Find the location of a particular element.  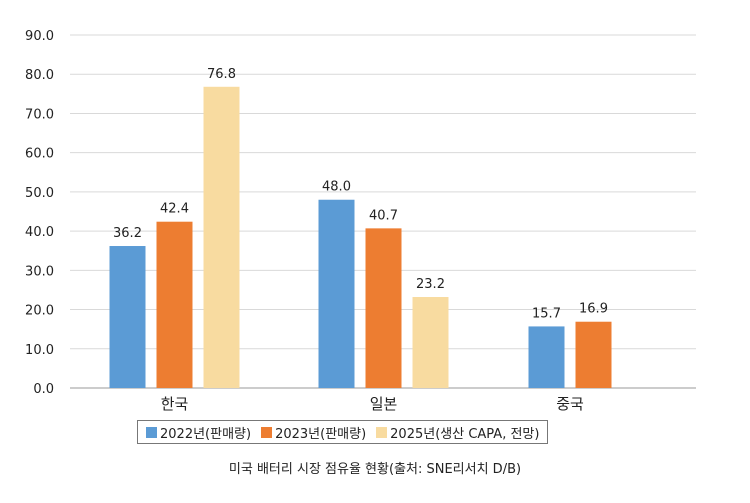

y-tick-label-70: 70.0 is located at coordinates (39, 114).